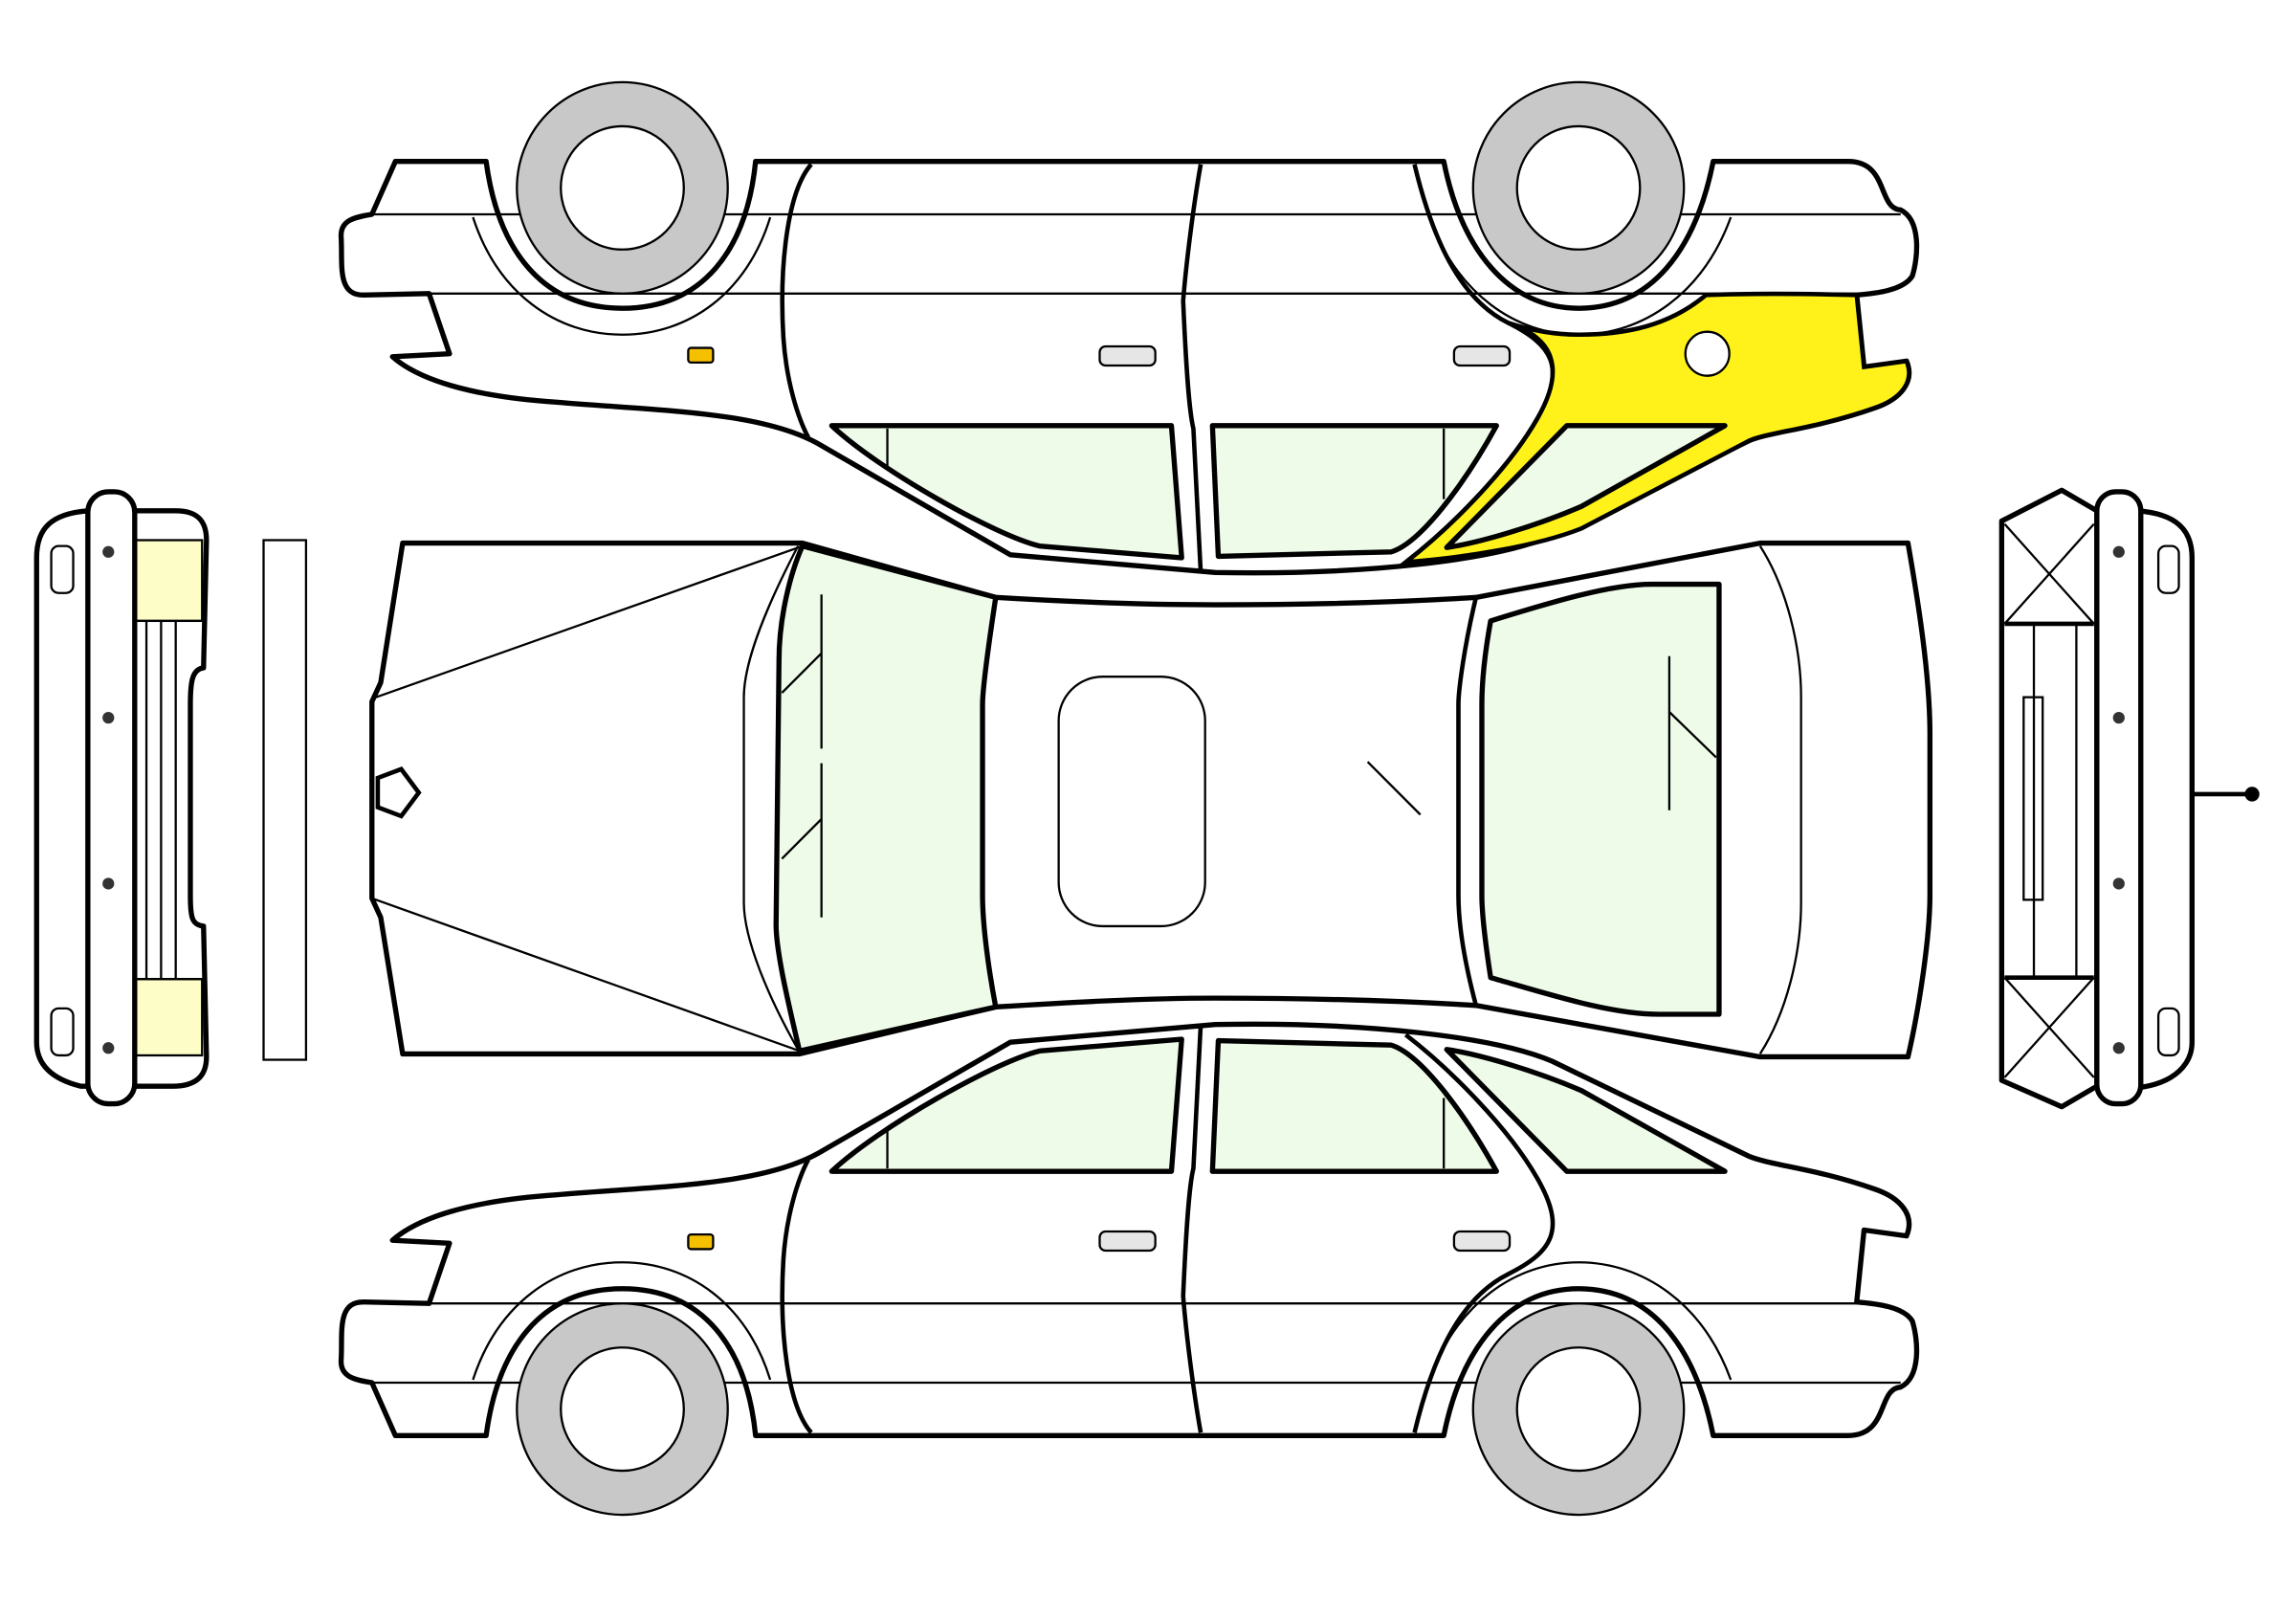 Image resolution: width=2296 pixels, height=1597 pixels. I want to click on fuel-cap, so click(1708, 353).